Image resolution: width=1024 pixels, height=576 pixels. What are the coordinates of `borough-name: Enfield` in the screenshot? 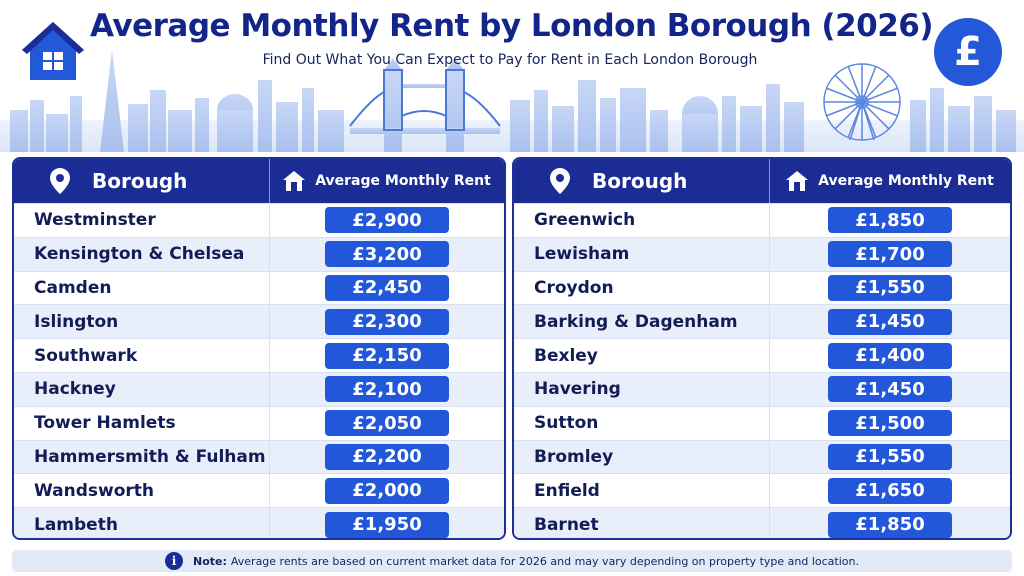 It's located at (642, 491).